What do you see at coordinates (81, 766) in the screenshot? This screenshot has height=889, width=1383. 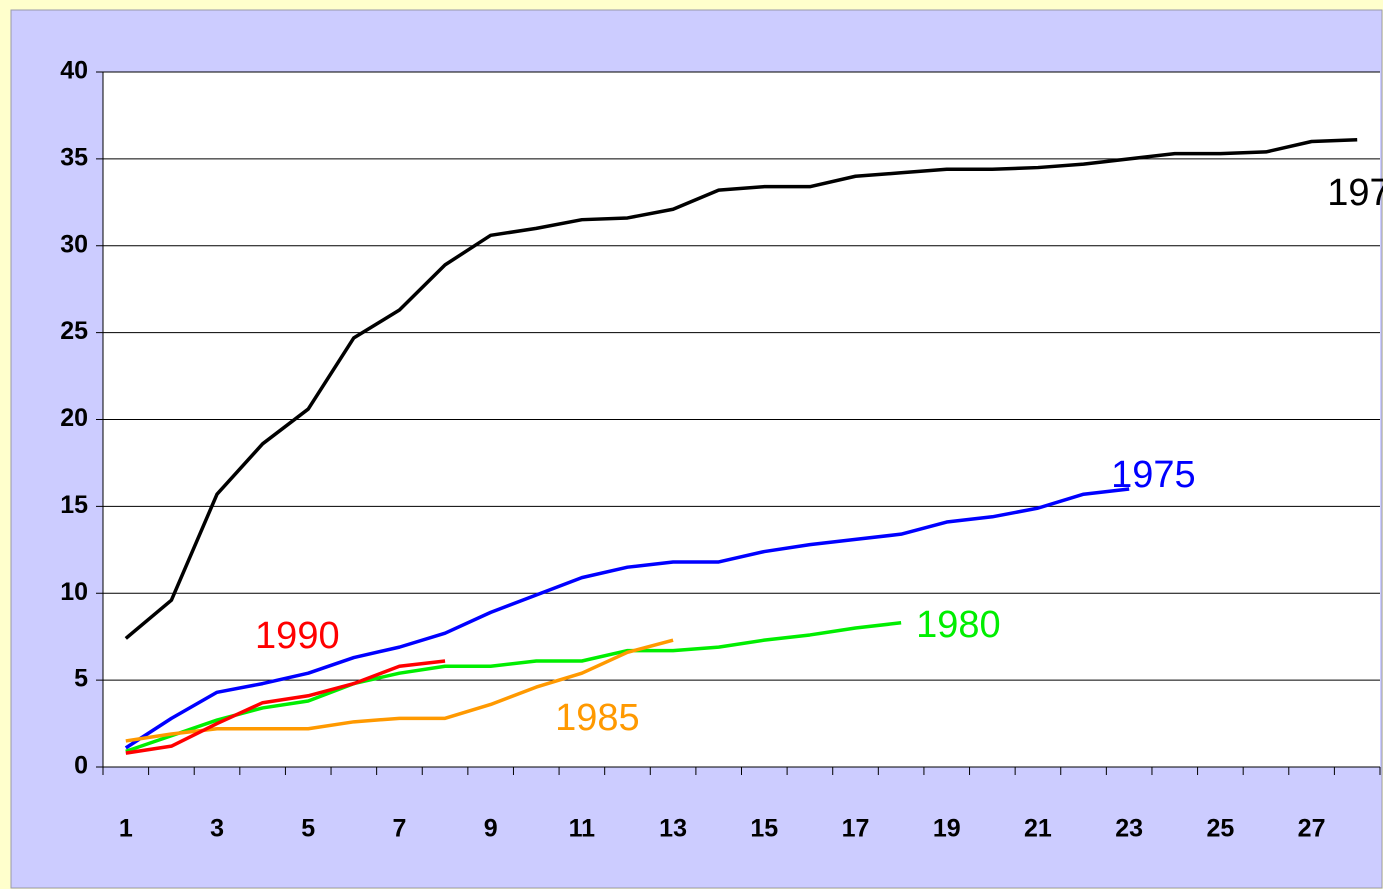 I see `y-tick-label: 0` at bounding box center [81, 766].